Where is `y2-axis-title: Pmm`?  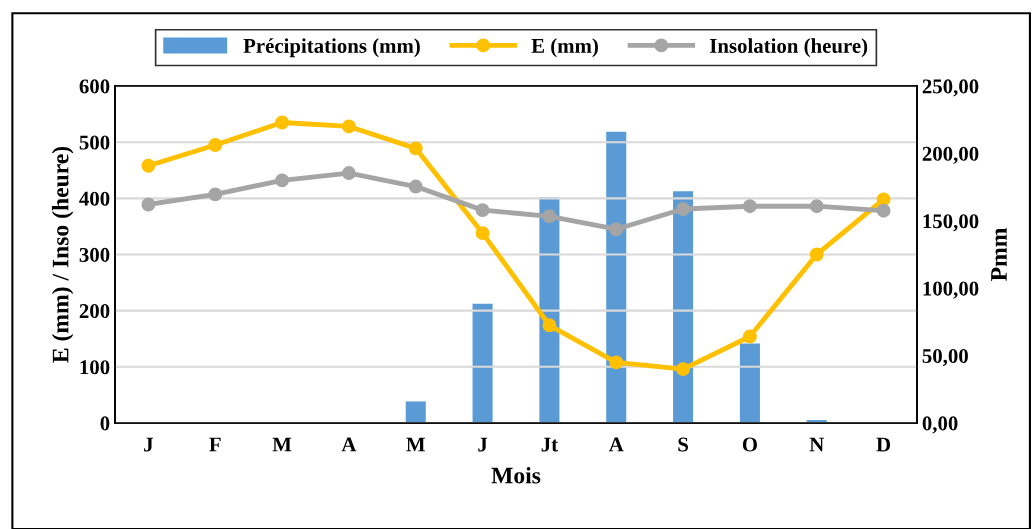 y2-axis-title: Pmm is located at coordinates (999, 254).